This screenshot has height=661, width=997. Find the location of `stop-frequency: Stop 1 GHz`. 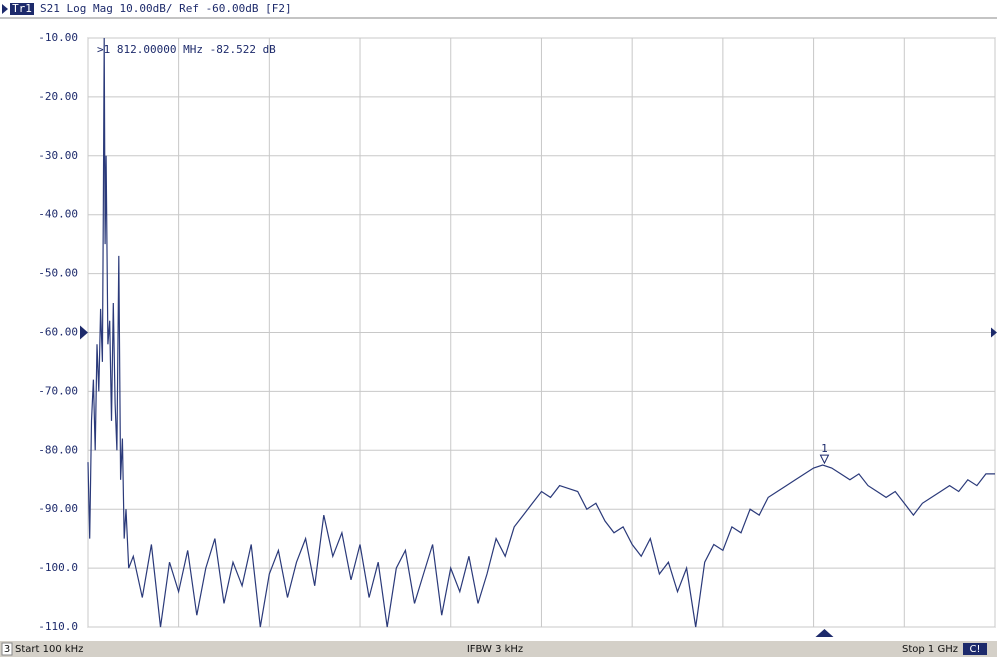

stop-frequency: Stop 1 GHz is located at coordinates (930, 649).